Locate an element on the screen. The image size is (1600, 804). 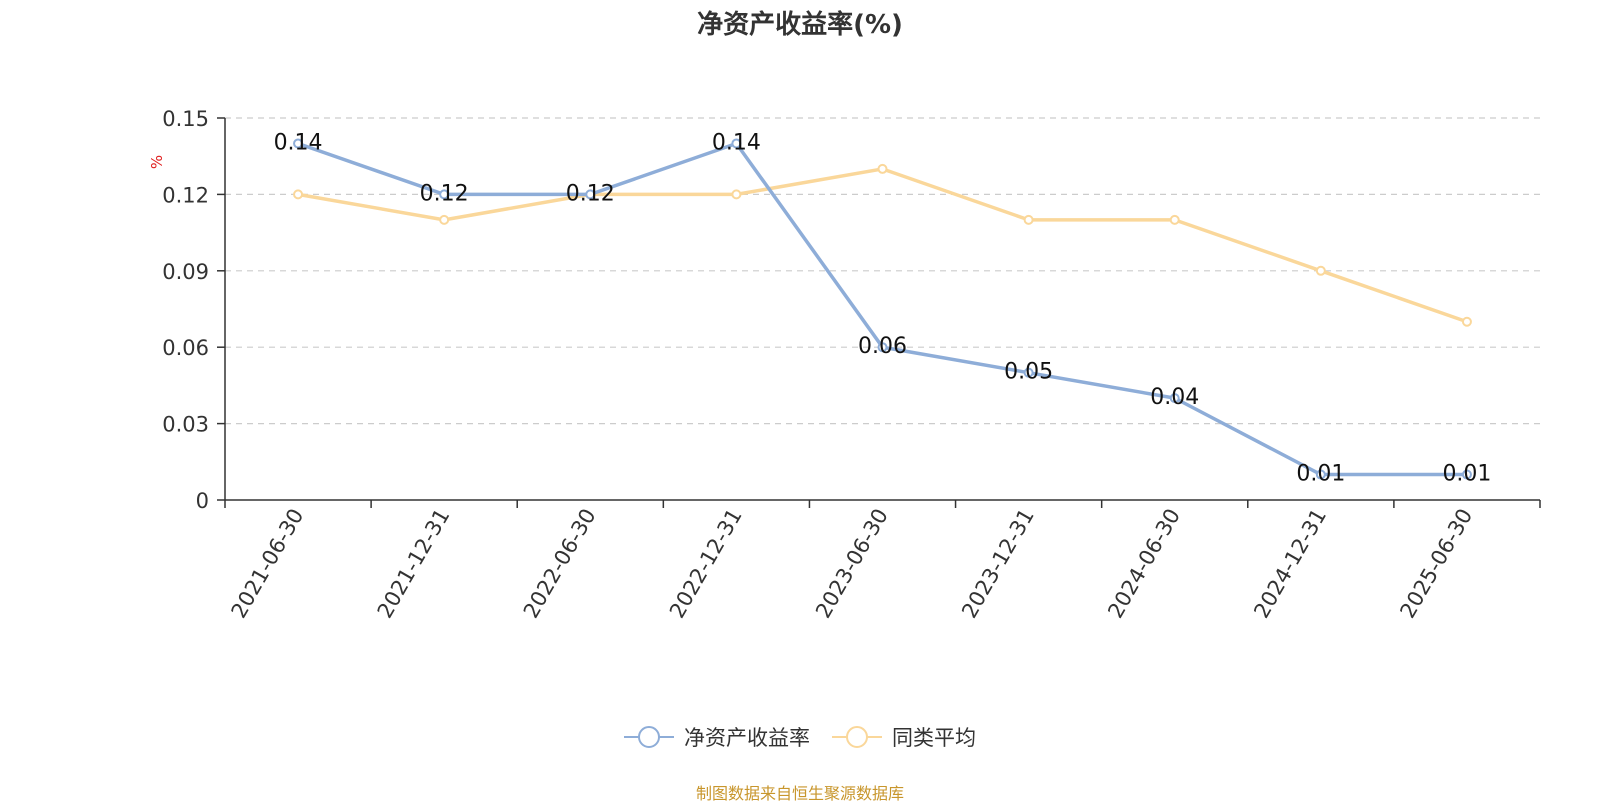
legend-label-series-2: 同类平均 is located at coordinates (934, 738).